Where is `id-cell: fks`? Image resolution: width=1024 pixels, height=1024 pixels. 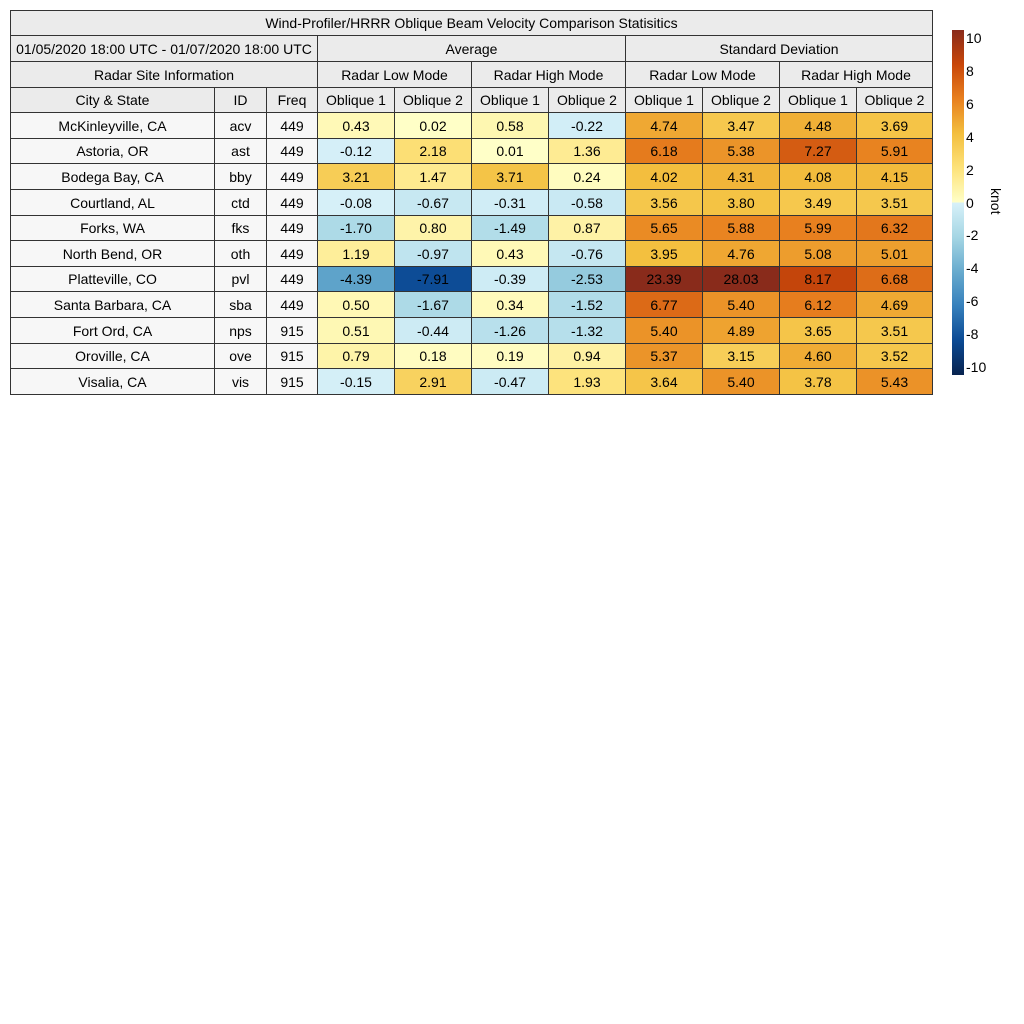 id-cell: fks is located at coordinates (240, 228).